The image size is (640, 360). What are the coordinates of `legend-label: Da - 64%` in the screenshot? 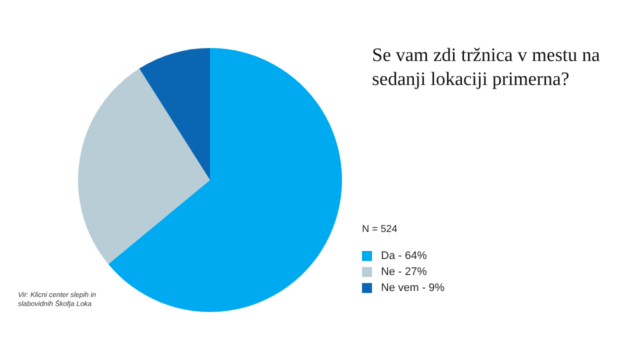 It's located at (404, 256).